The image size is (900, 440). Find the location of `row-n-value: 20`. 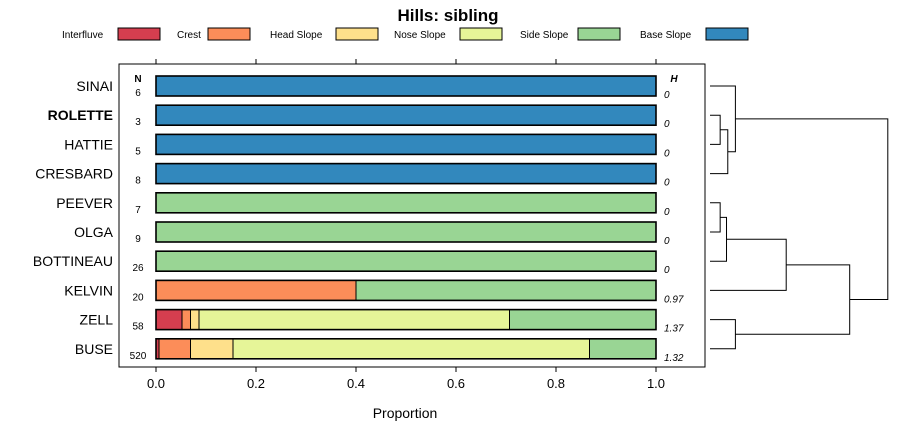

row-n-value: 20 is located at coordinates (138, 297).